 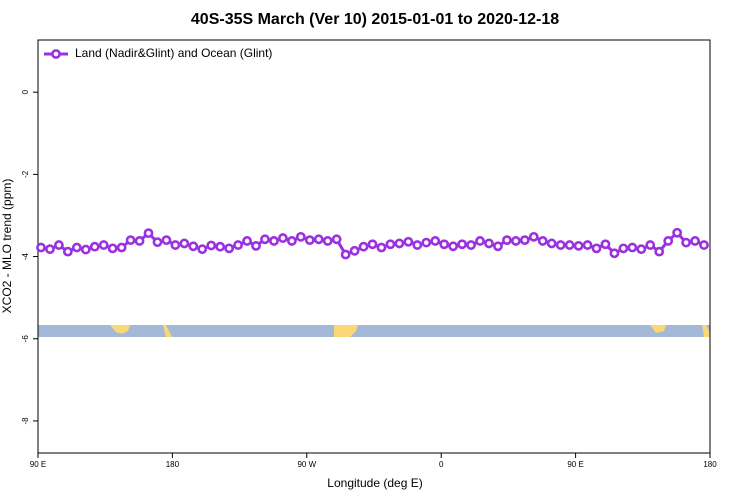 What do you see at coordinates (25, 91) in the screenshot?
I see `y-tick-label: 0` at bounding box center [25, 91].